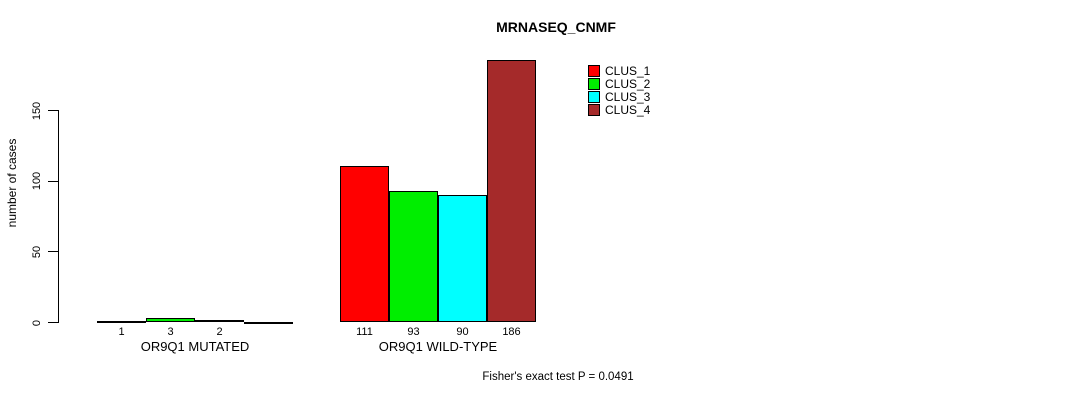 The height and width of the screenshot is (400, 1090). Describe the element at coordinates (12, 183) in the screenshot. I see `y-axis-title: number of cases` at that location.